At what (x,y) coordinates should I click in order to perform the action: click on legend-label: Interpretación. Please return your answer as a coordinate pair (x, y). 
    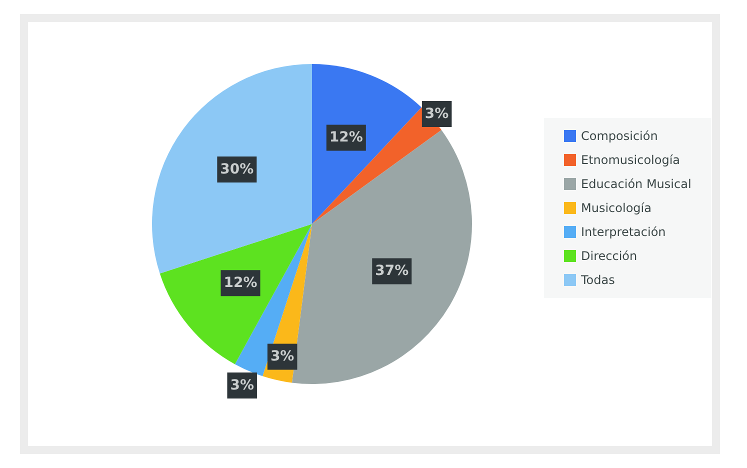
    Looking at the image, I should click on (623, 232).